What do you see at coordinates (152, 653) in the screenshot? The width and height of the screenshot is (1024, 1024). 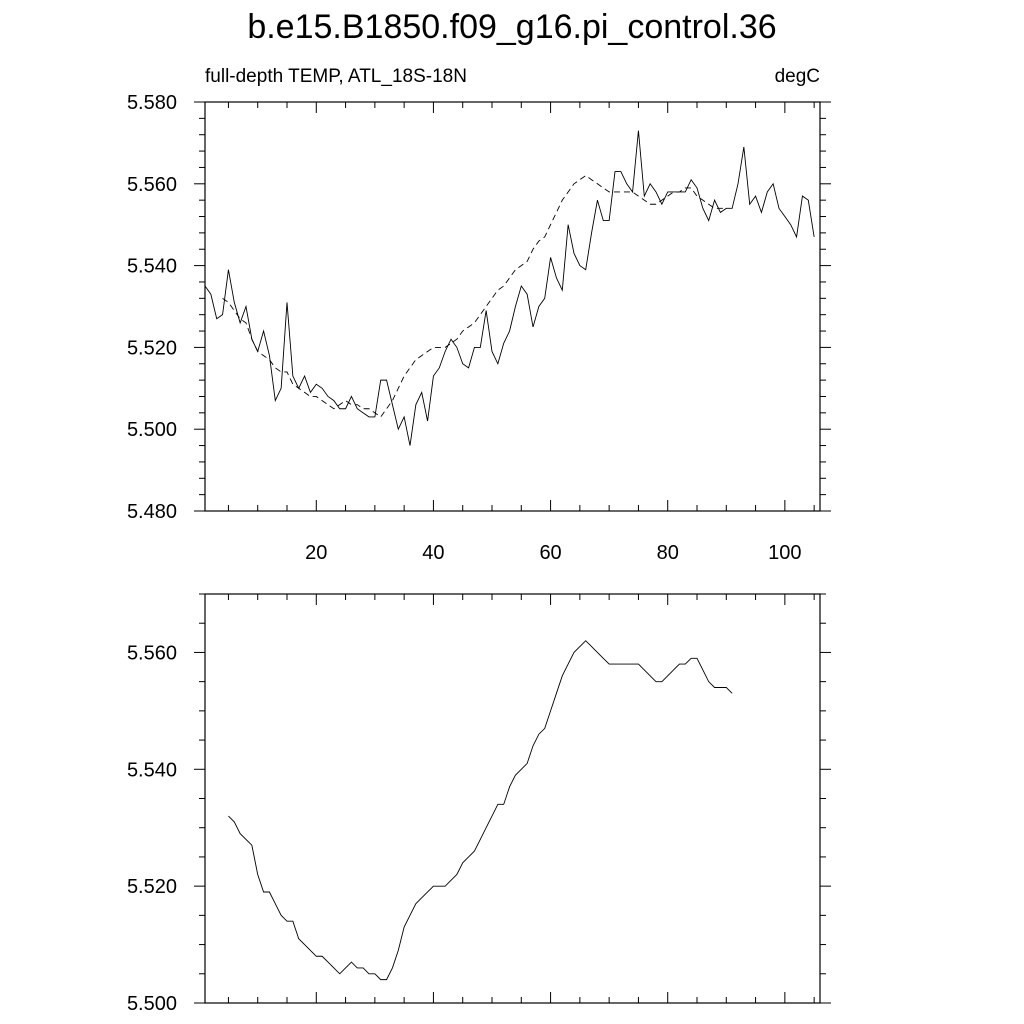 I see `bottom-y-tick-label: 5.560` at bounding box center [152, 653].